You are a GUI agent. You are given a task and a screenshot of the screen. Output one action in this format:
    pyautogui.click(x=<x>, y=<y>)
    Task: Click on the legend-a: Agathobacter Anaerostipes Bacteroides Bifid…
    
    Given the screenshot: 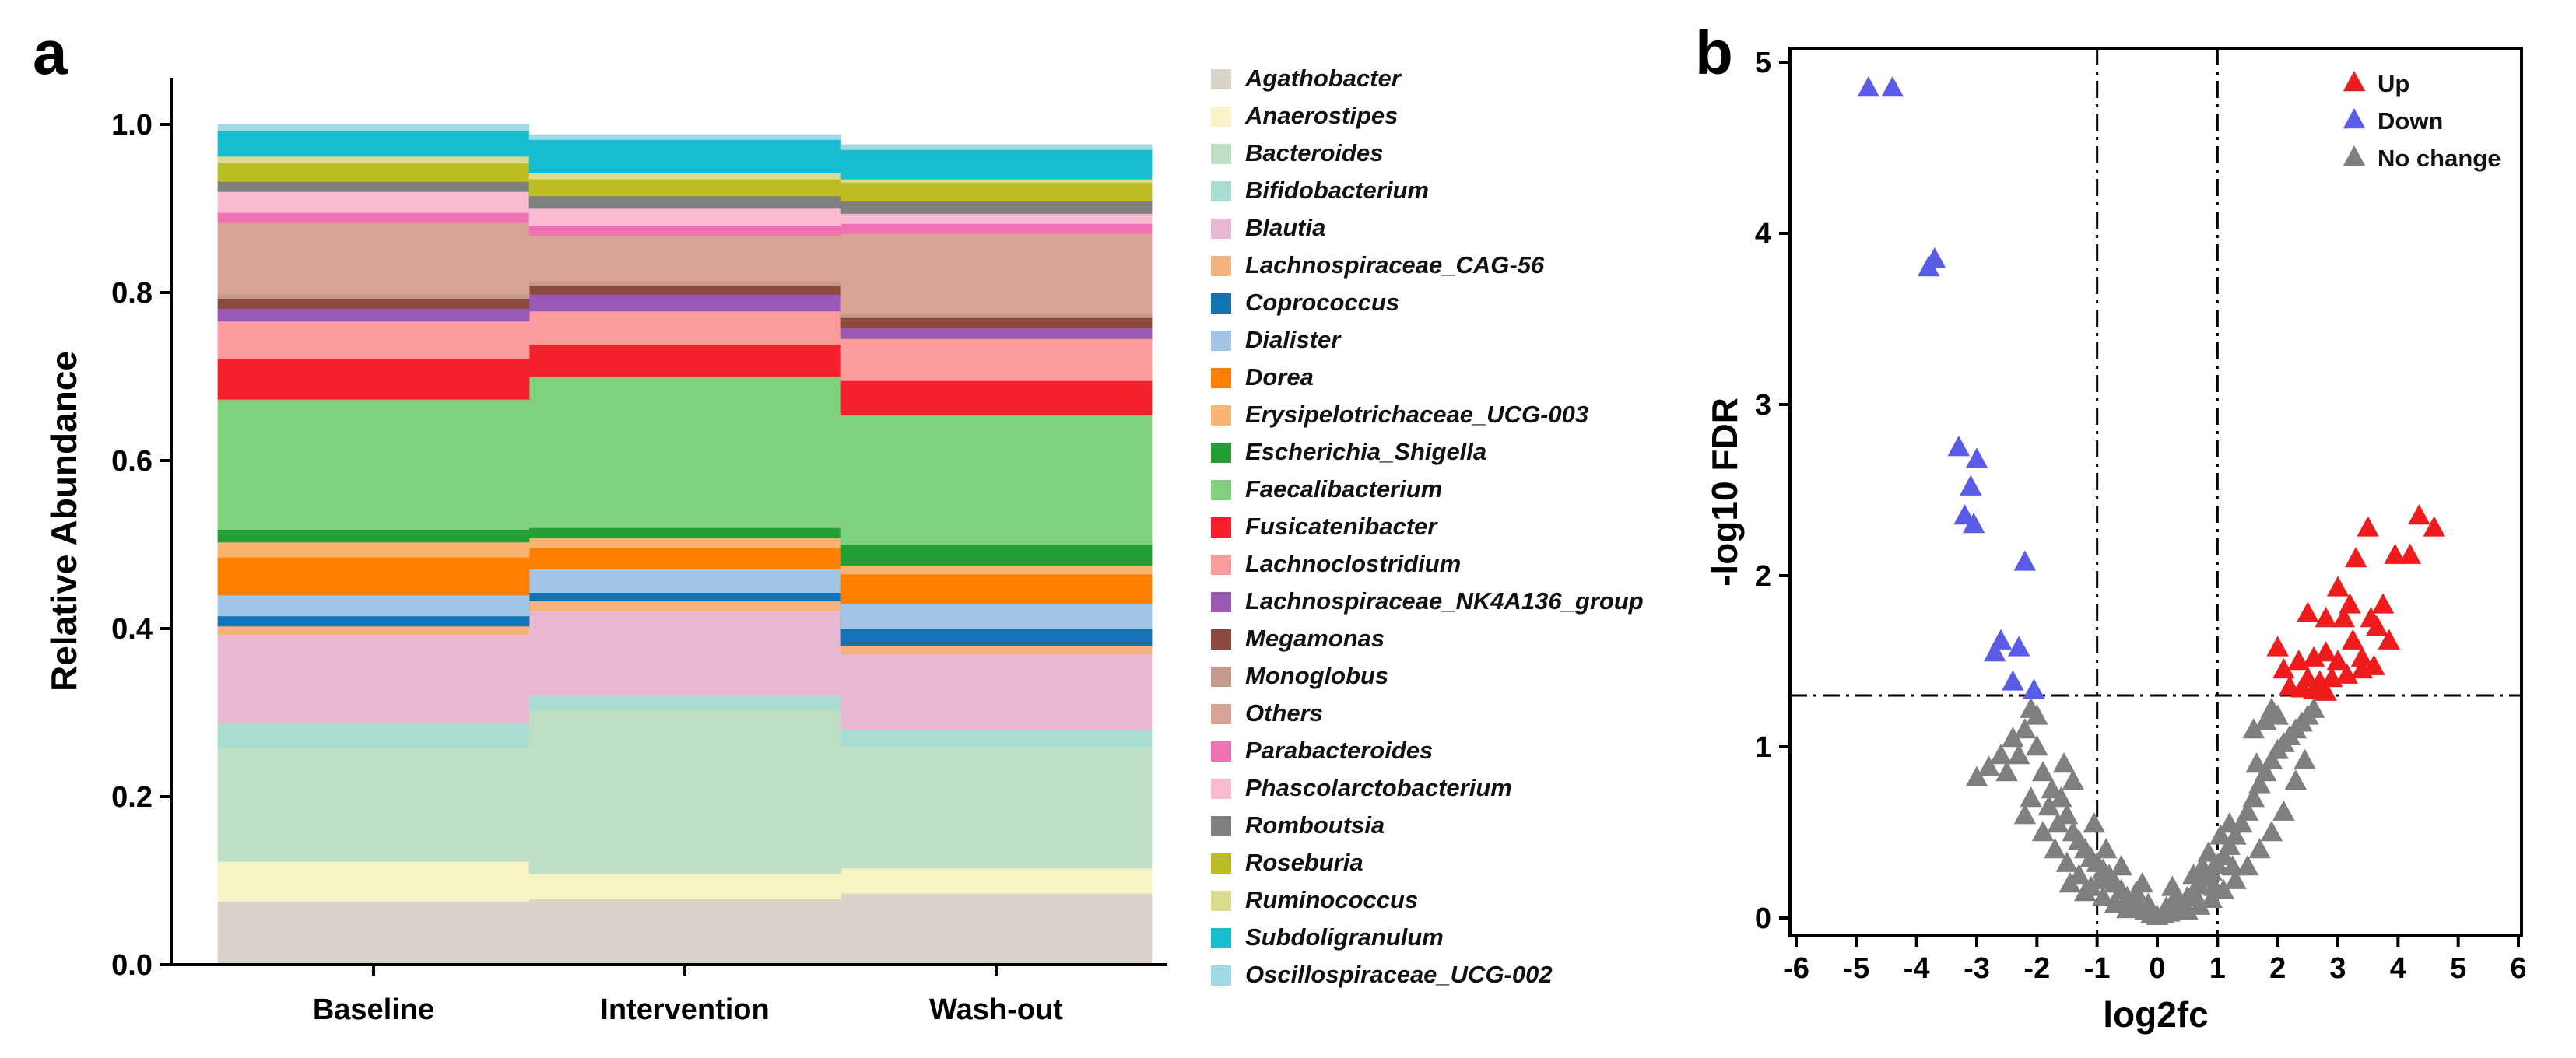 What is the action you would take?
    pyautogui.click(x=1428, y=526)
    